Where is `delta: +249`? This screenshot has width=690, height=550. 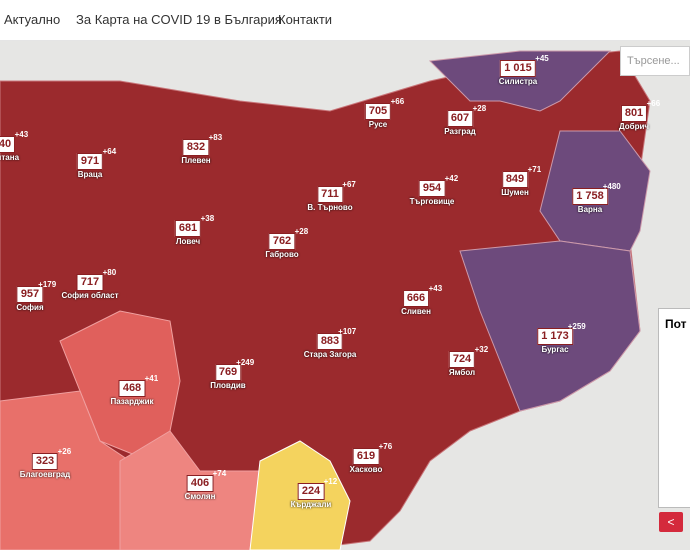
delta: +249 is located at coordinates (245, 362).